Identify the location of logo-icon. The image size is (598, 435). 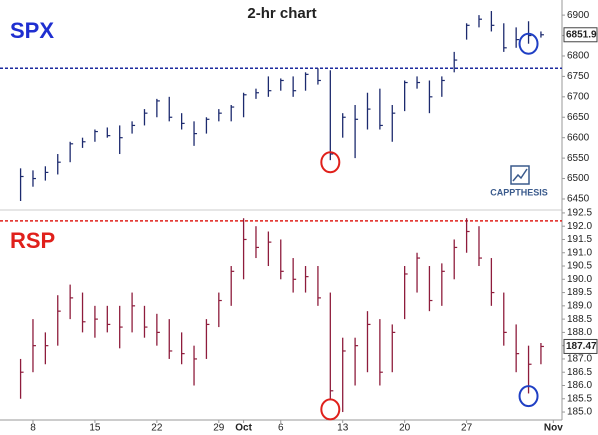
(520, 175).